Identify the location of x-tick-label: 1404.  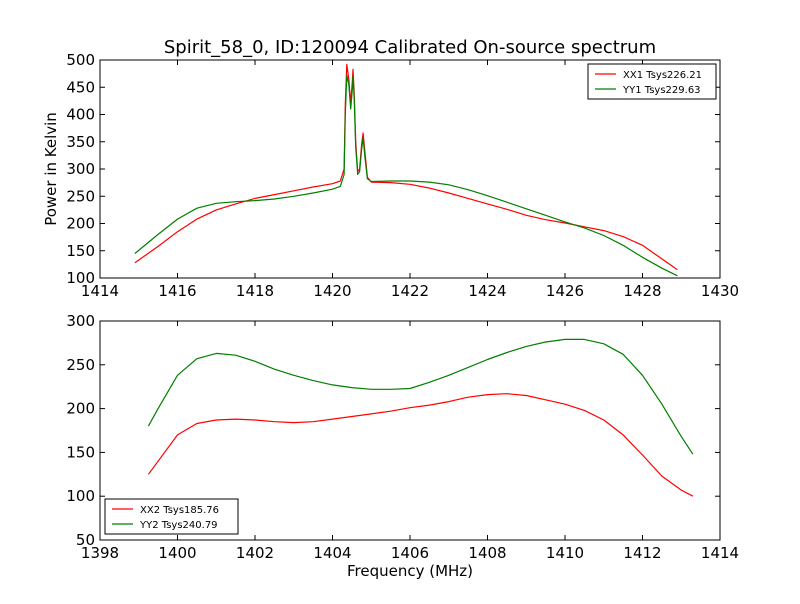
(332, 553).